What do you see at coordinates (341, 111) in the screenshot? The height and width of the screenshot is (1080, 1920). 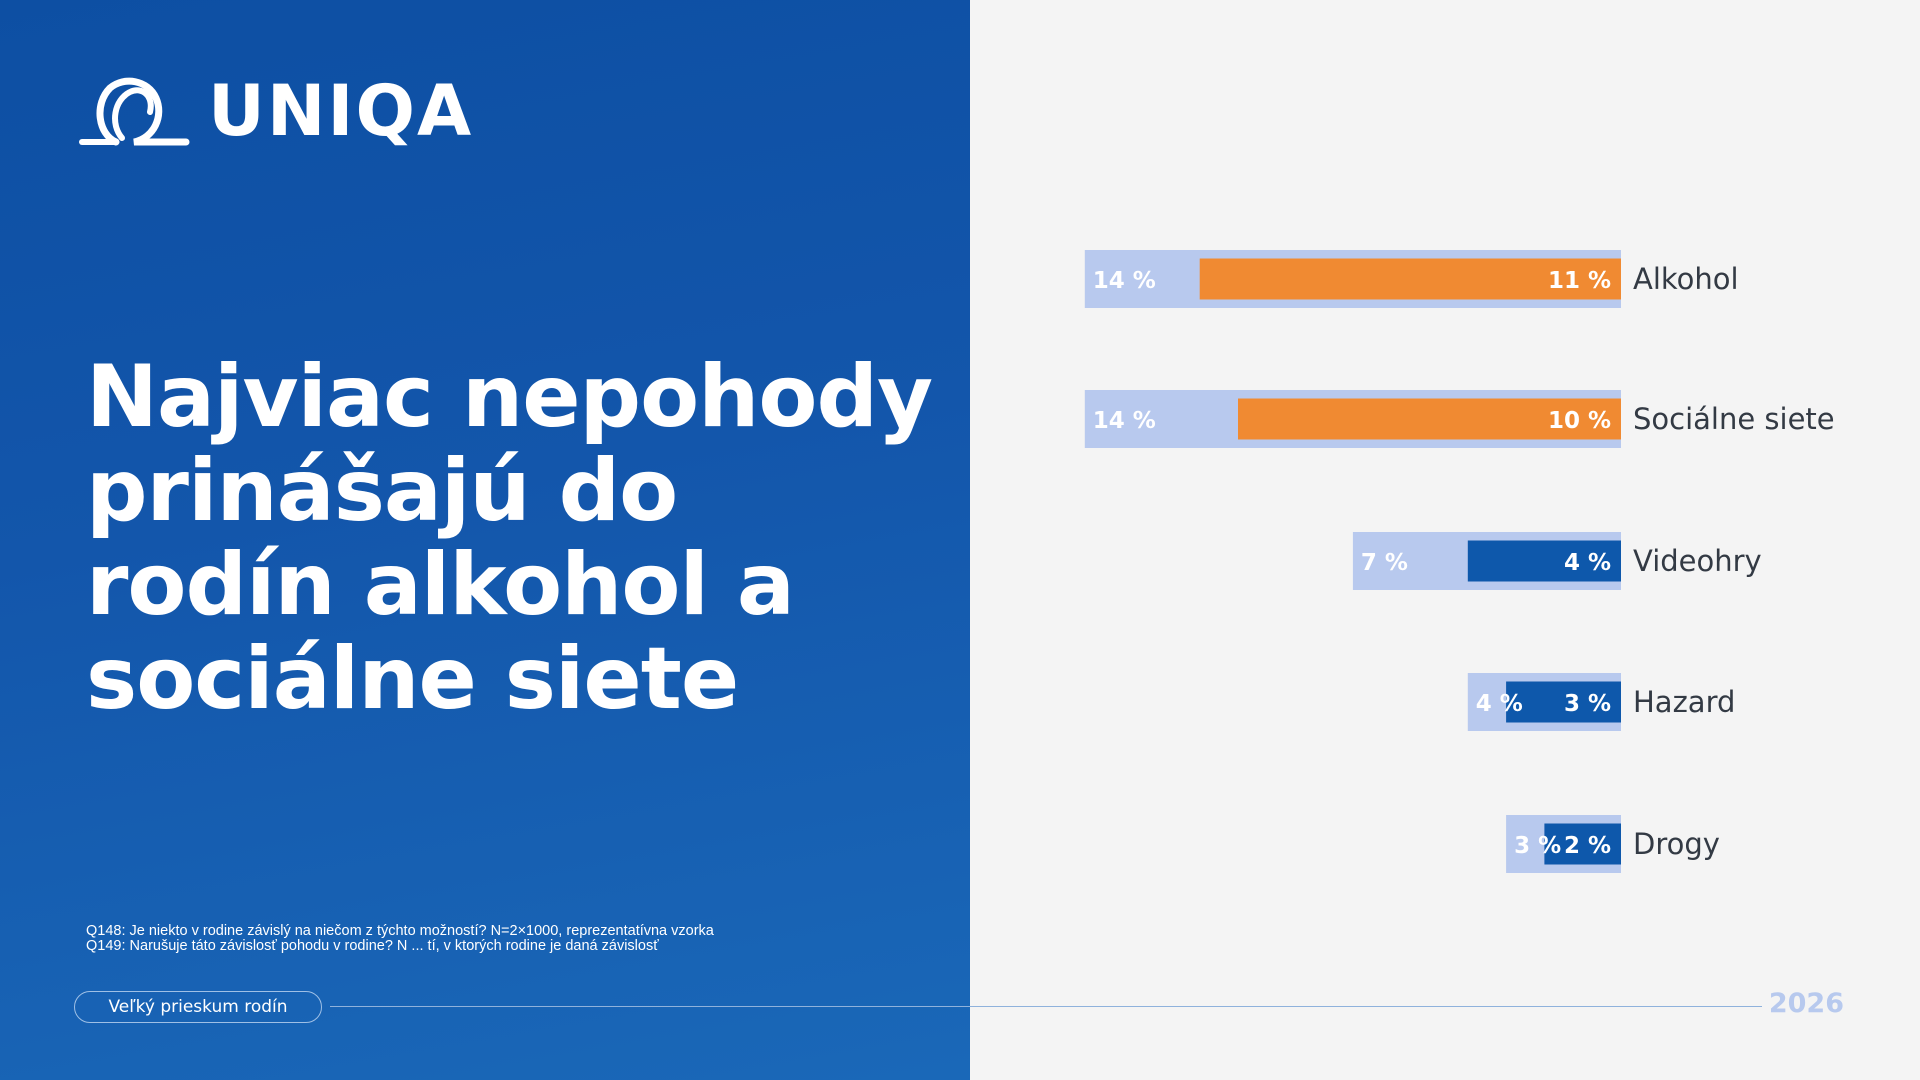 I see `logo-wordmark: UNIQA` at bounding box center [341, 111].